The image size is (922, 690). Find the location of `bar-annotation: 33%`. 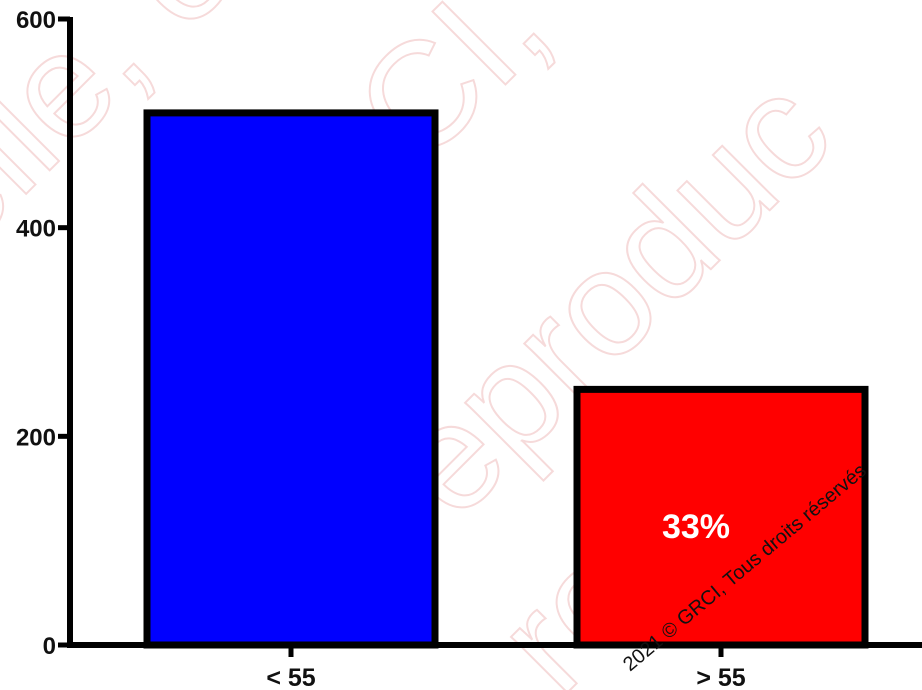

bar-annotation: 33% is located at coordinates (696, 527).